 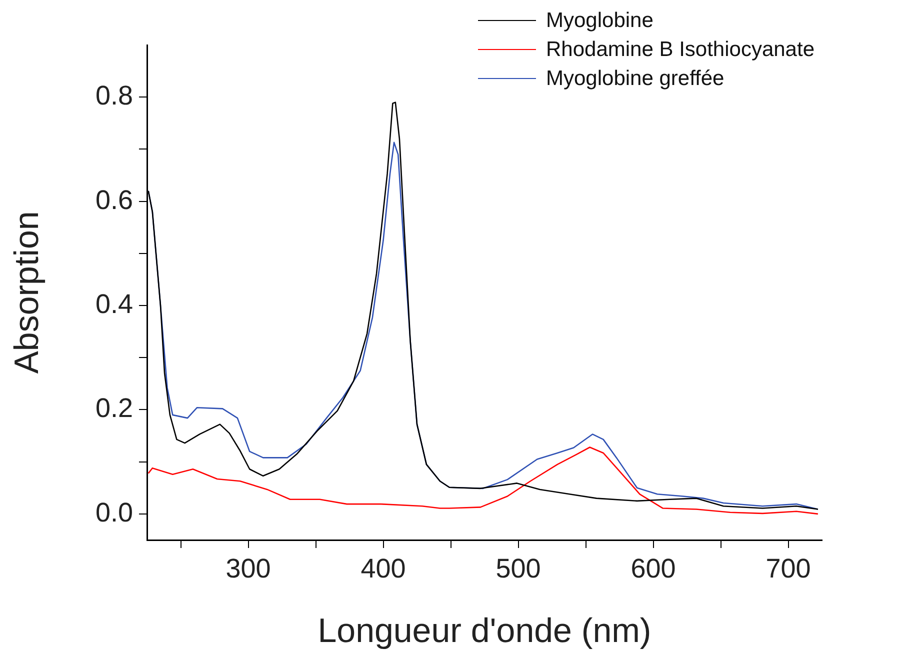 What do you see at coordinates (114, 199) in the screenshot?
I see `y-tick-label: 0.6` at bounding box center [114, 199].